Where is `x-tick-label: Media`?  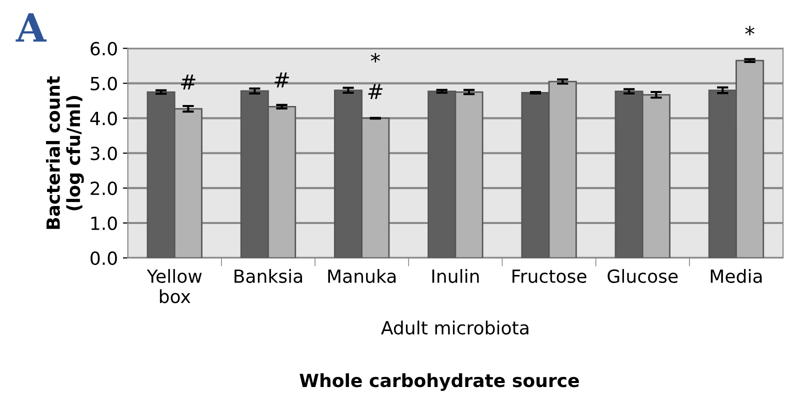 x-tick-label: Media is located at coordinates (736, 276).